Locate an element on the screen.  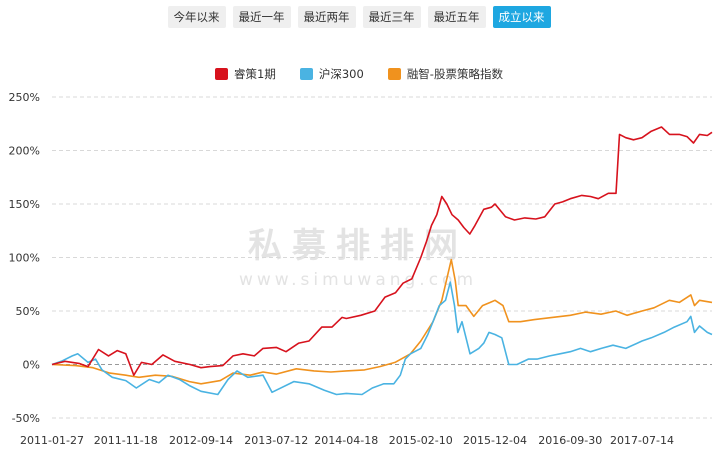
tab-2: 最近一年 is located at coordinates (261, 17).